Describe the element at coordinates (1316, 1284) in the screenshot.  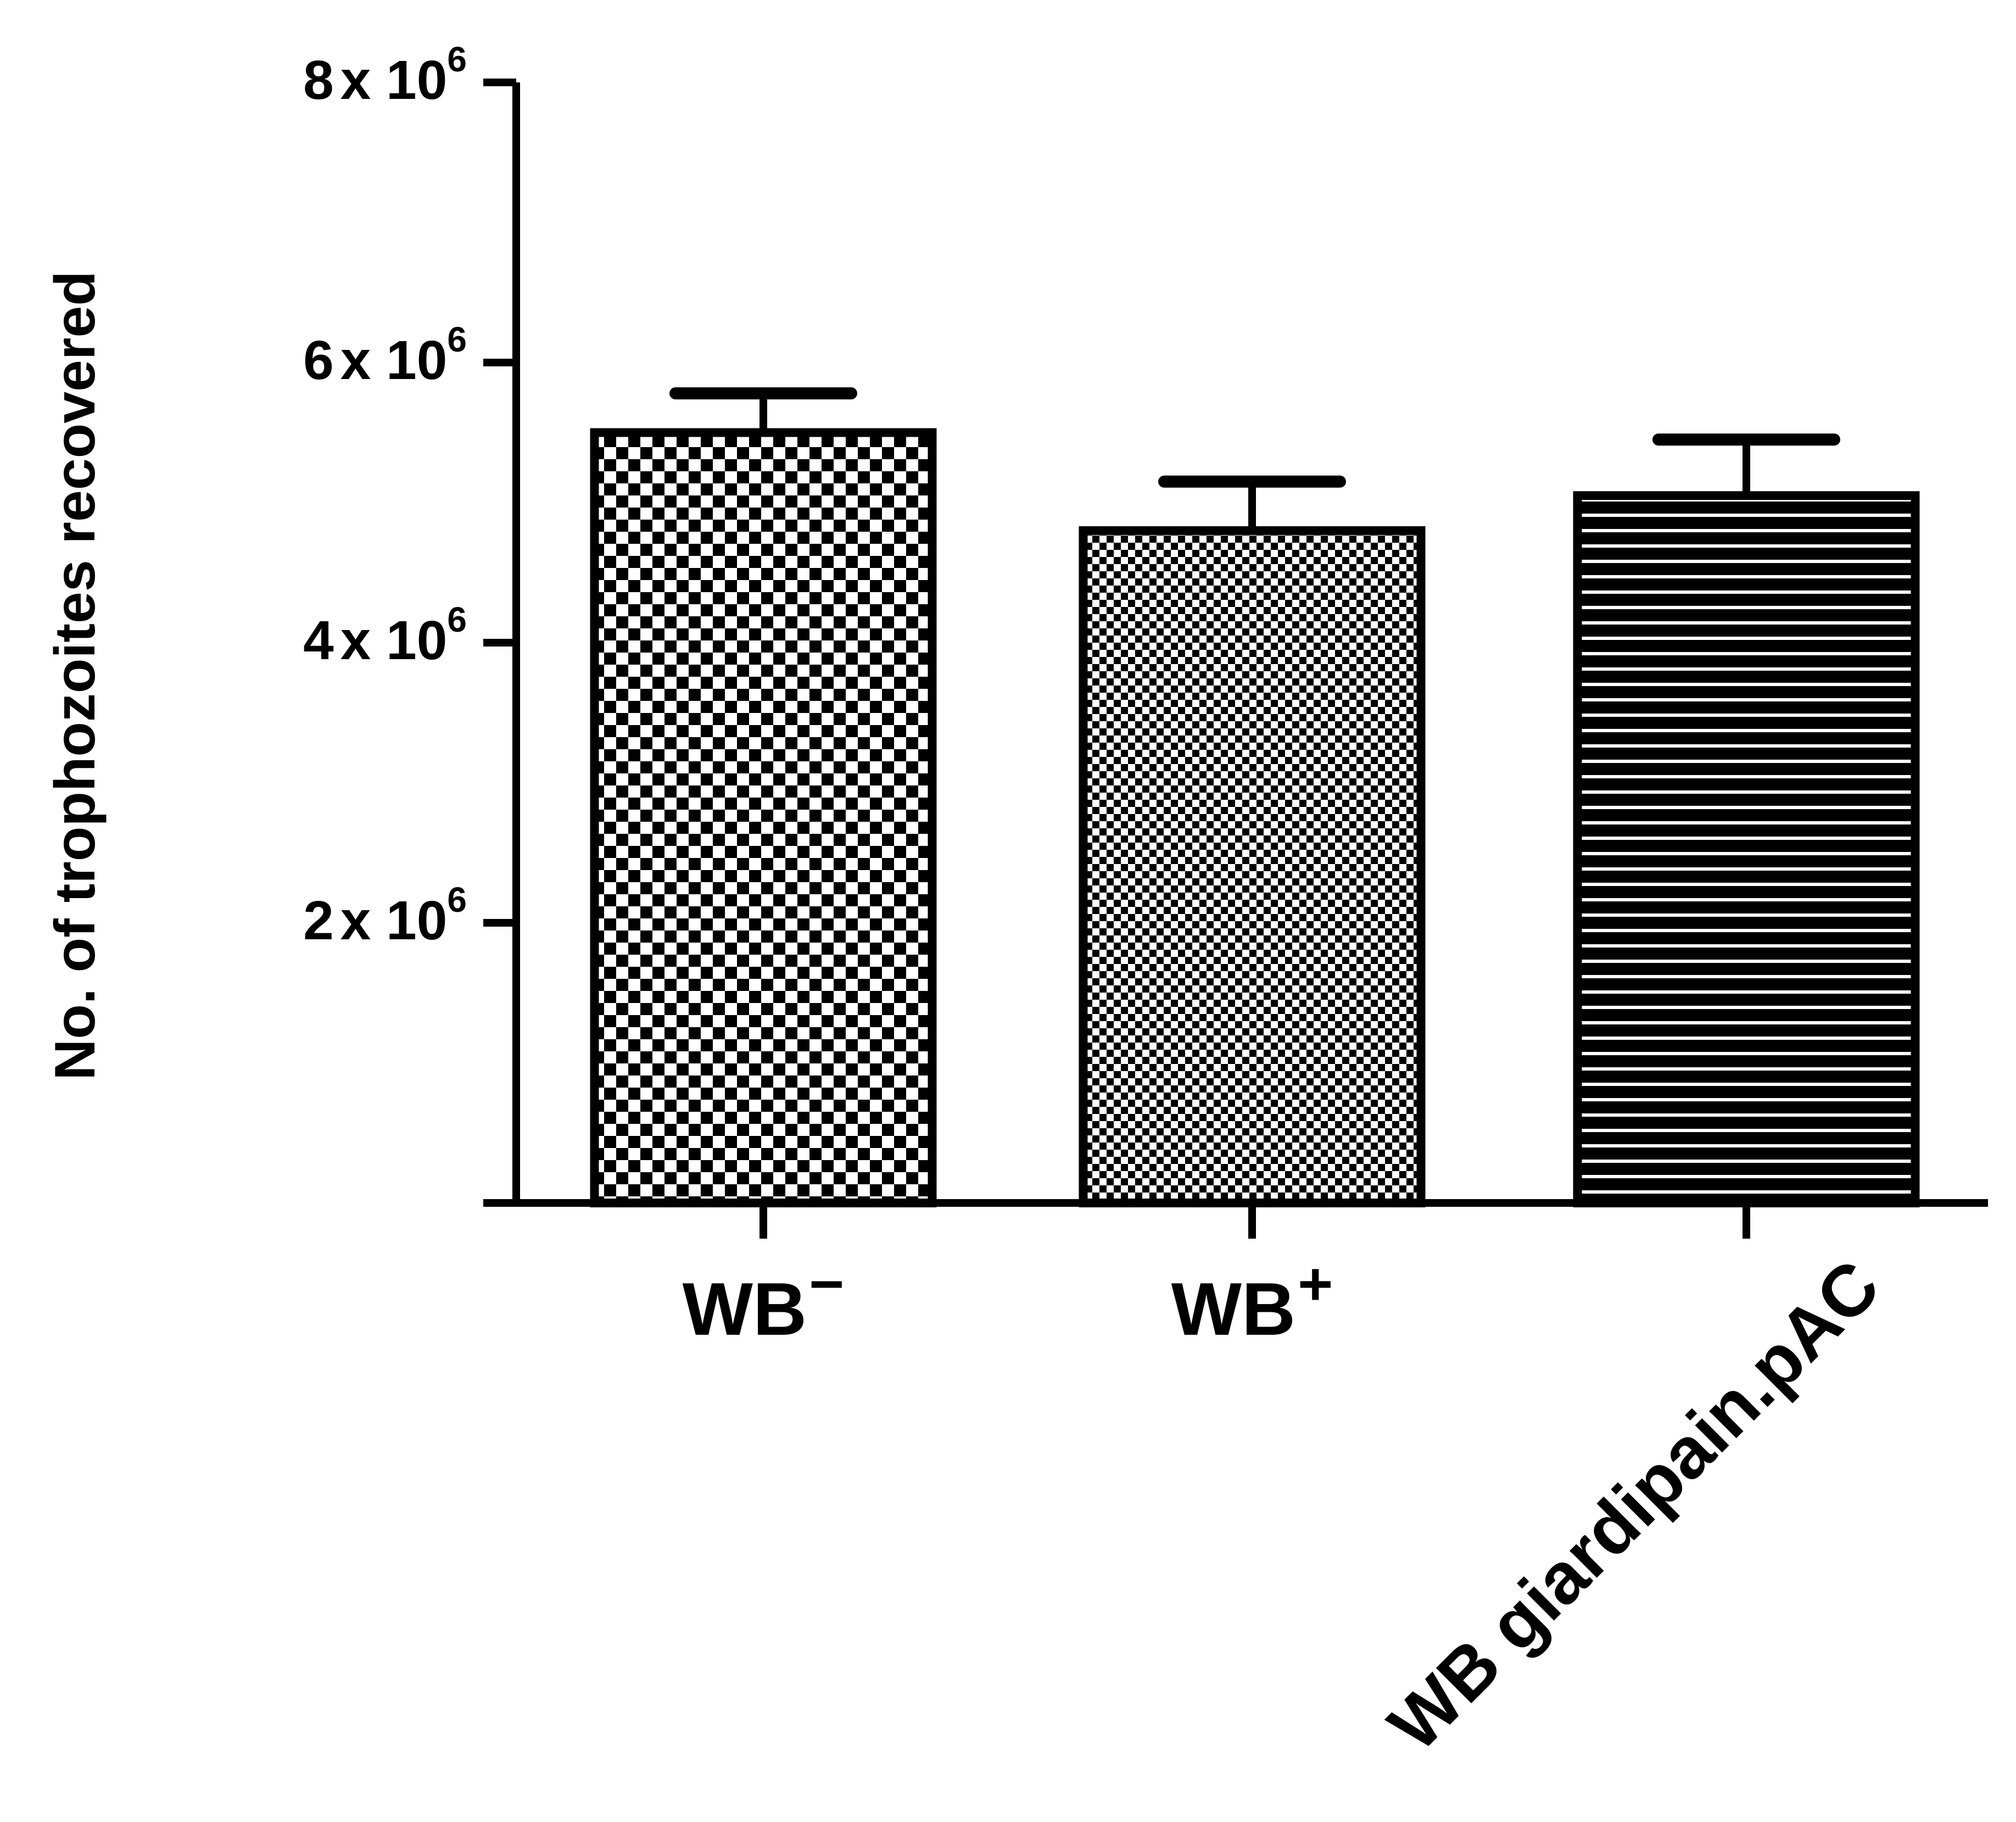
I see `x-tick-label-superscript: +` at that location.